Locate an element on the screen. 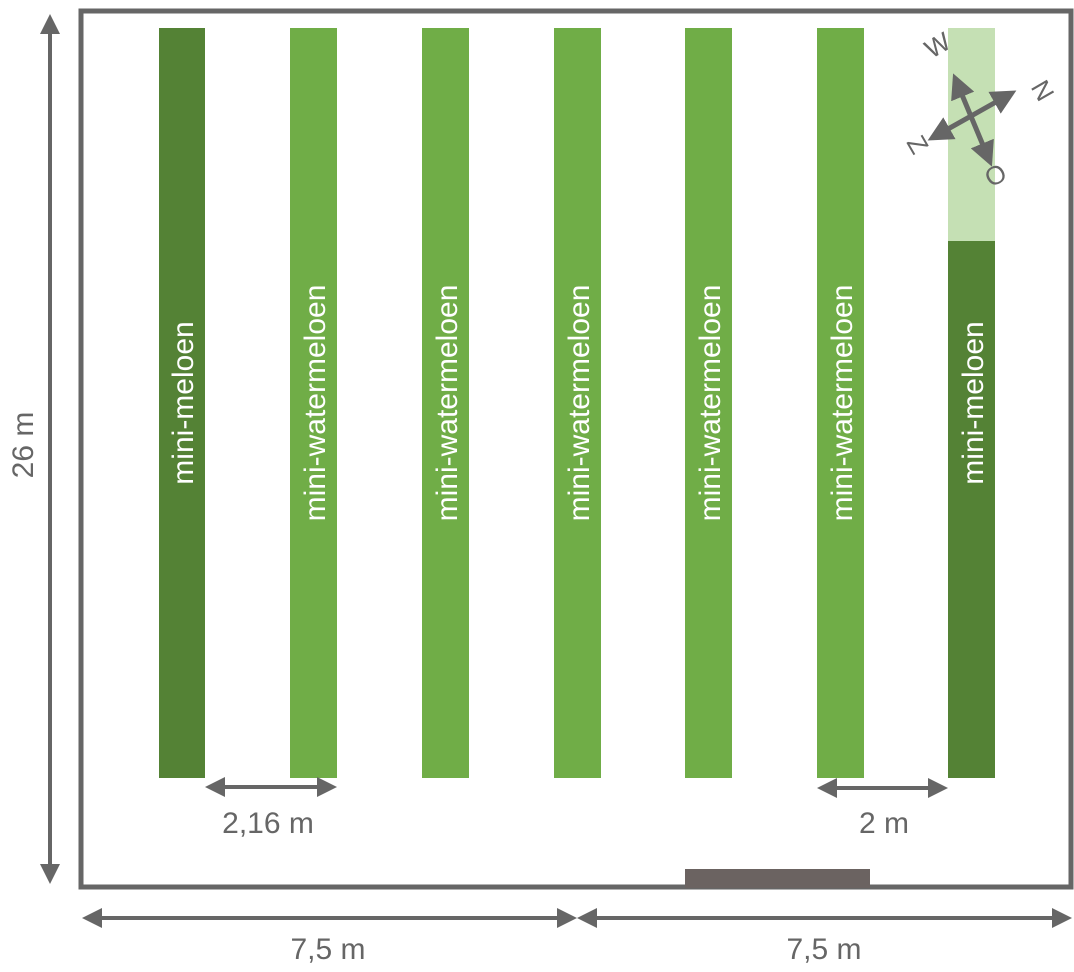 This screenshot has width=1074, height=972. row-bar-pale-section is located at coordinates (971, 135).